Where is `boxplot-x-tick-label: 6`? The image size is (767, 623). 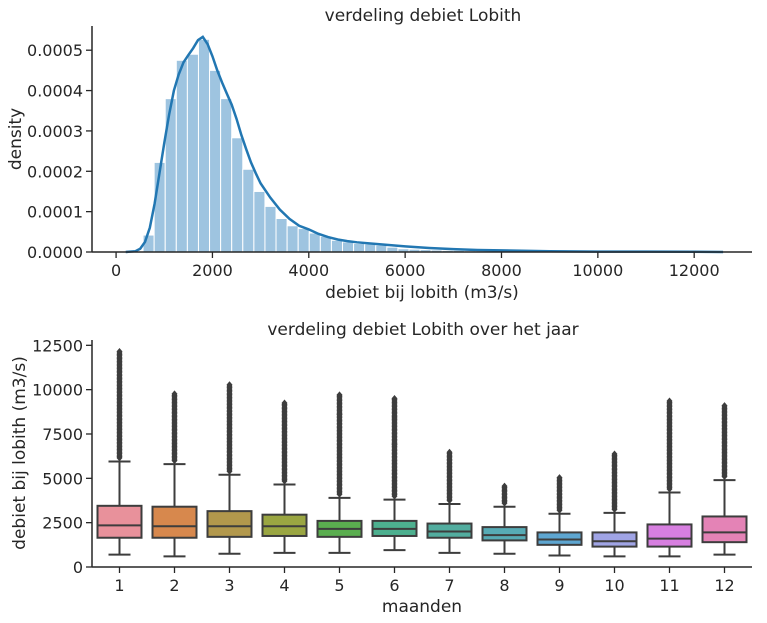 boxplot-x-tick-label: 6 is located at coordinates (394, 585).